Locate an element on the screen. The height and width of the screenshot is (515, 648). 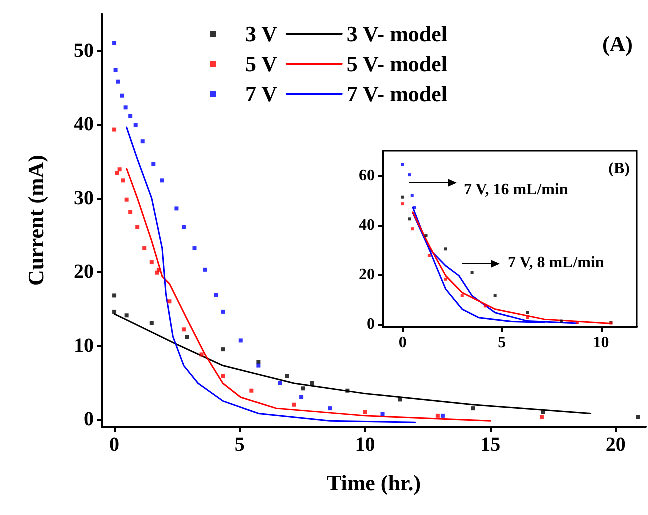
y-tick-label: 50 is located at coordinates (84, 51).